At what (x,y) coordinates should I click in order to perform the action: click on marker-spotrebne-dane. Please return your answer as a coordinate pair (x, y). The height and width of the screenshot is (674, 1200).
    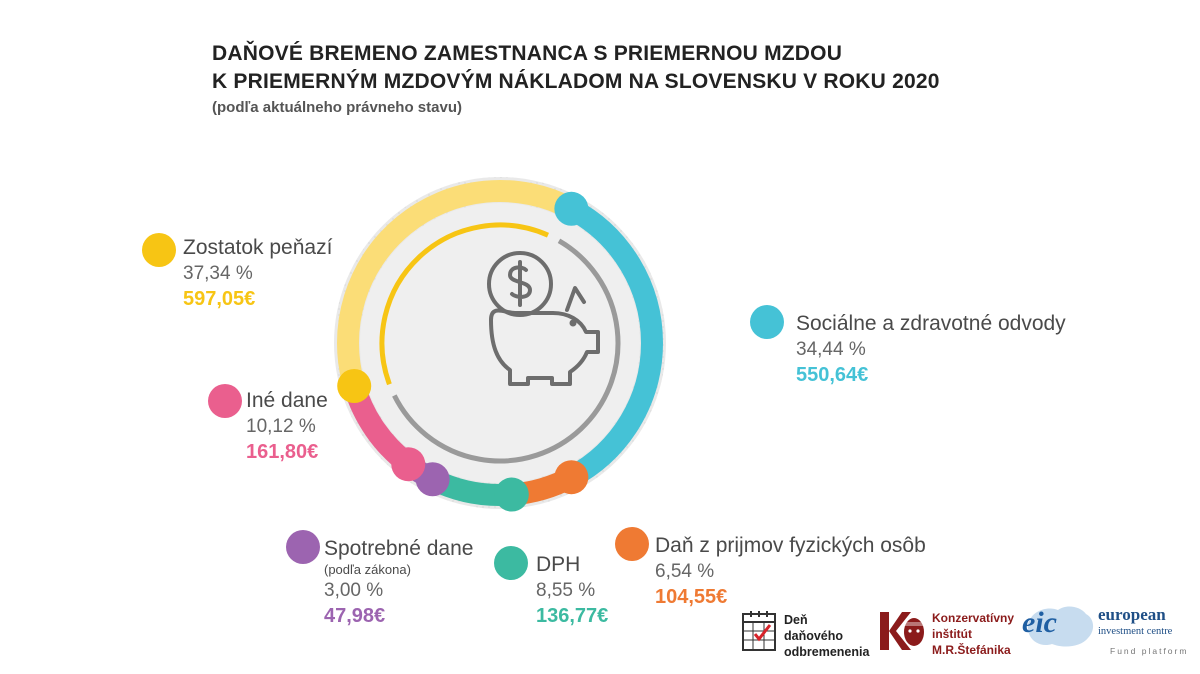
    Looking at the image, I should click on (432, 479).